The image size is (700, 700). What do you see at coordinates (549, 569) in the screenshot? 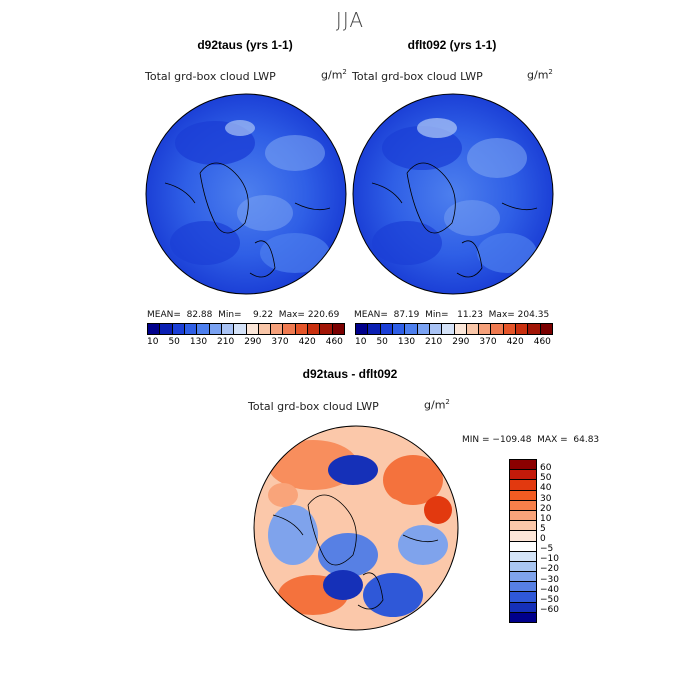
I see `diff-colorbar-label: −20` at bounding box center [549, 569].